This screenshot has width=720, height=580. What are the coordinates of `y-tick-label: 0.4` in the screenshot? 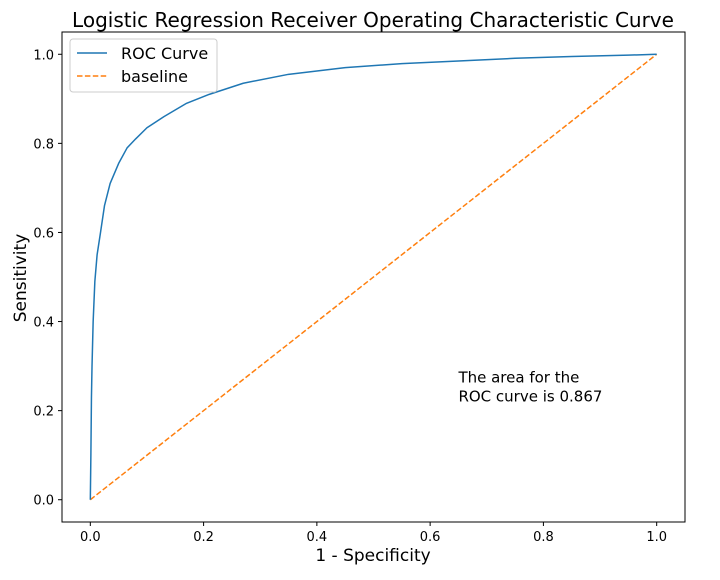 It's located at (43, 323).